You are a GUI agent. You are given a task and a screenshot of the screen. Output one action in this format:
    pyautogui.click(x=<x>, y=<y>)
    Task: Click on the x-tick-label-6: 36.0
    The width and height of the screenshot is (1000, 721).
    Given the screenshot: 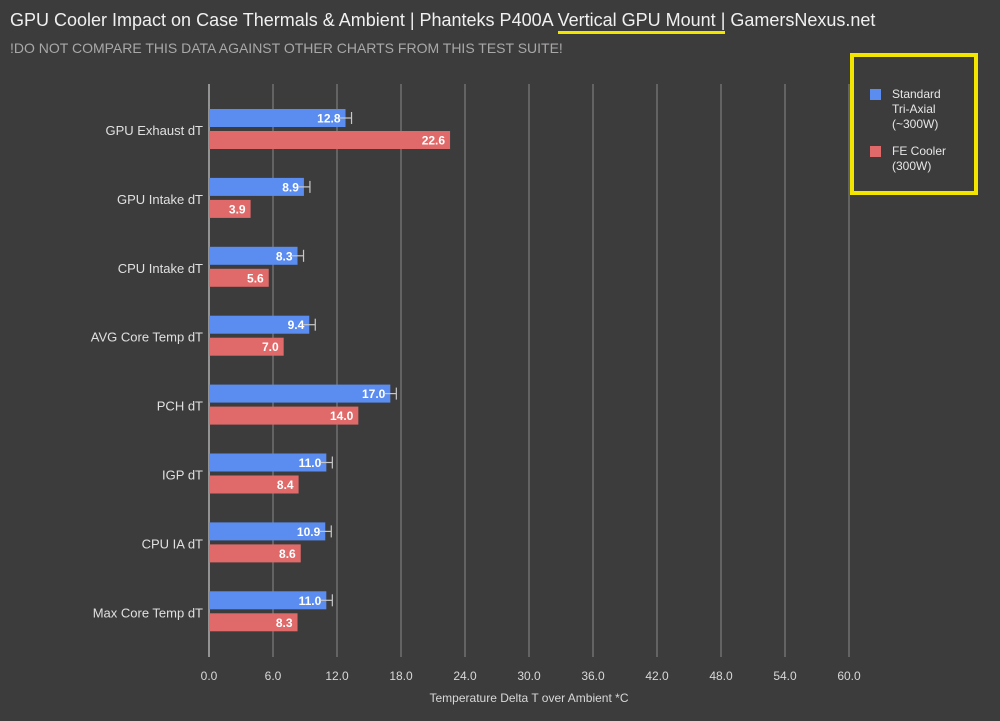 What is the action you would take?
    pyautogui.click(x=593, y=676)
    